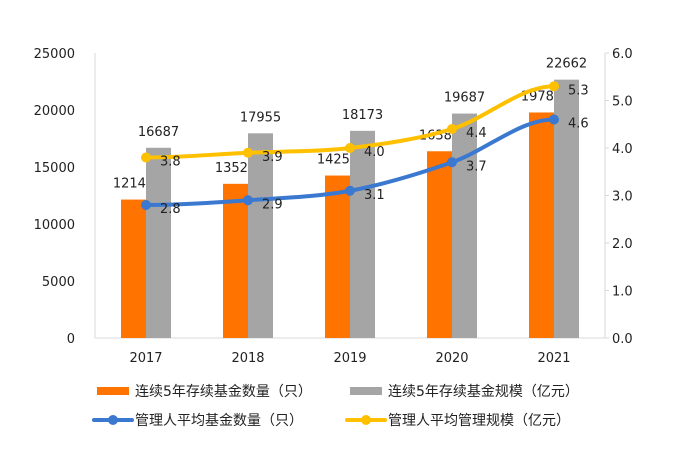  What do you see at coordinates (374, 195) in the screenshot?
I see `line-data-label: 3.1` at bounding box center [374, 195].